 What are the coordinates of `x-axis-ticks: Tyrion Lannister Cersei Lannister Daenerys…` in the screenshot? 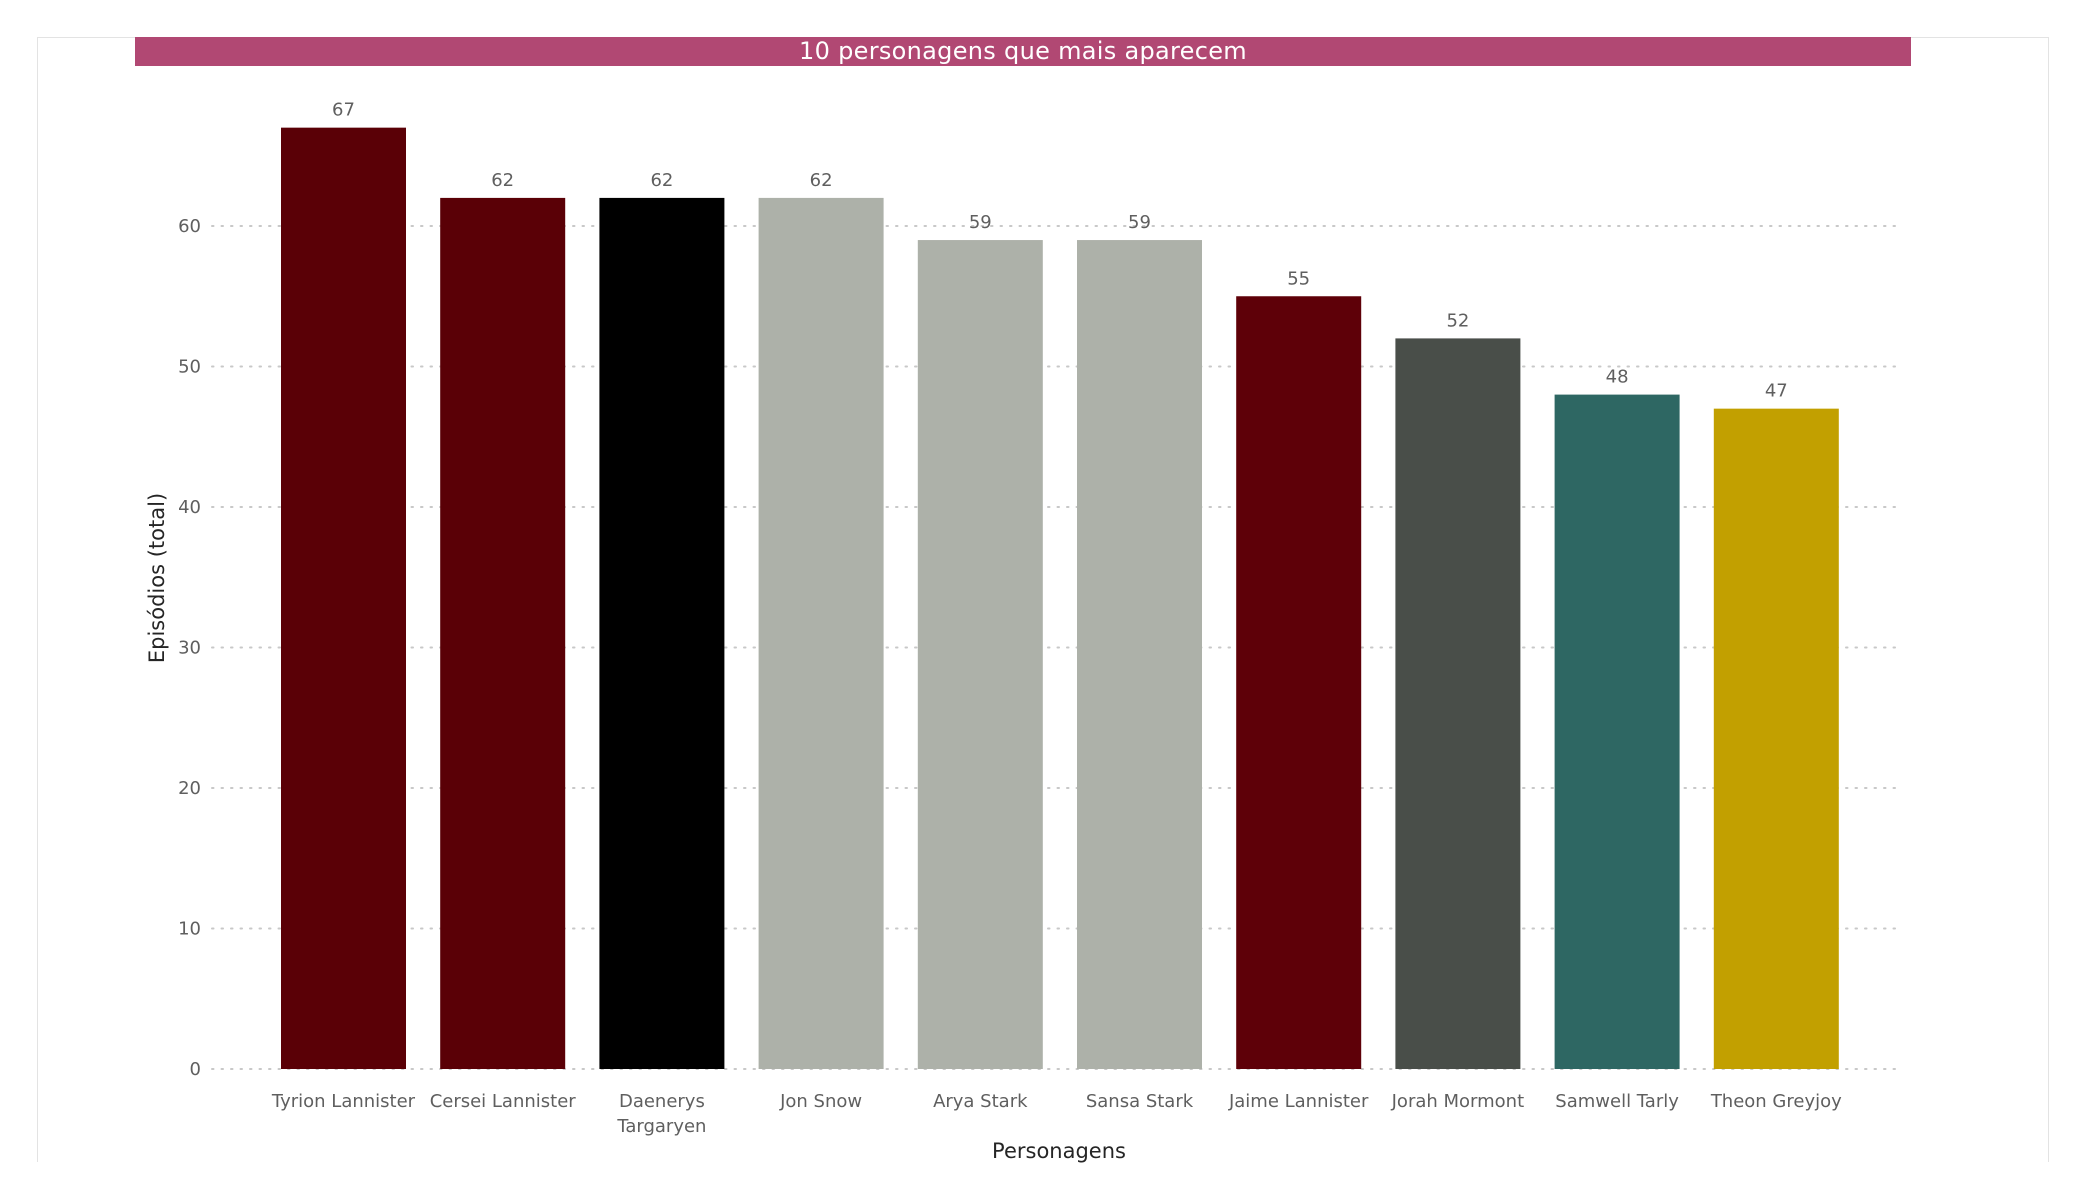 It's located at (1056, 1114).